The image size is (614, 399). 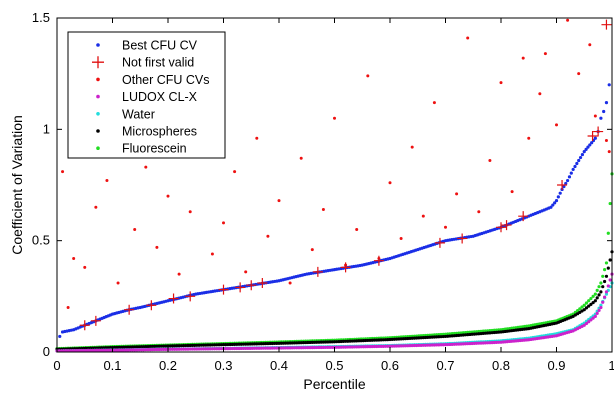 I want to click on legend-label: Microspheres, so click(x=159, y=132).